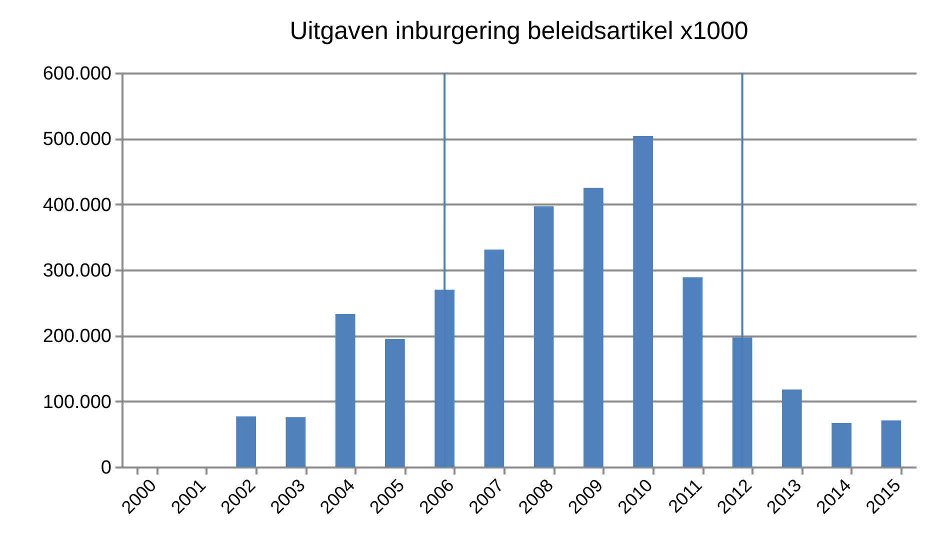  Describe the element at coordinates (77, 205) in the screenshot. I see `y-tick-label: 400.000` at that location.